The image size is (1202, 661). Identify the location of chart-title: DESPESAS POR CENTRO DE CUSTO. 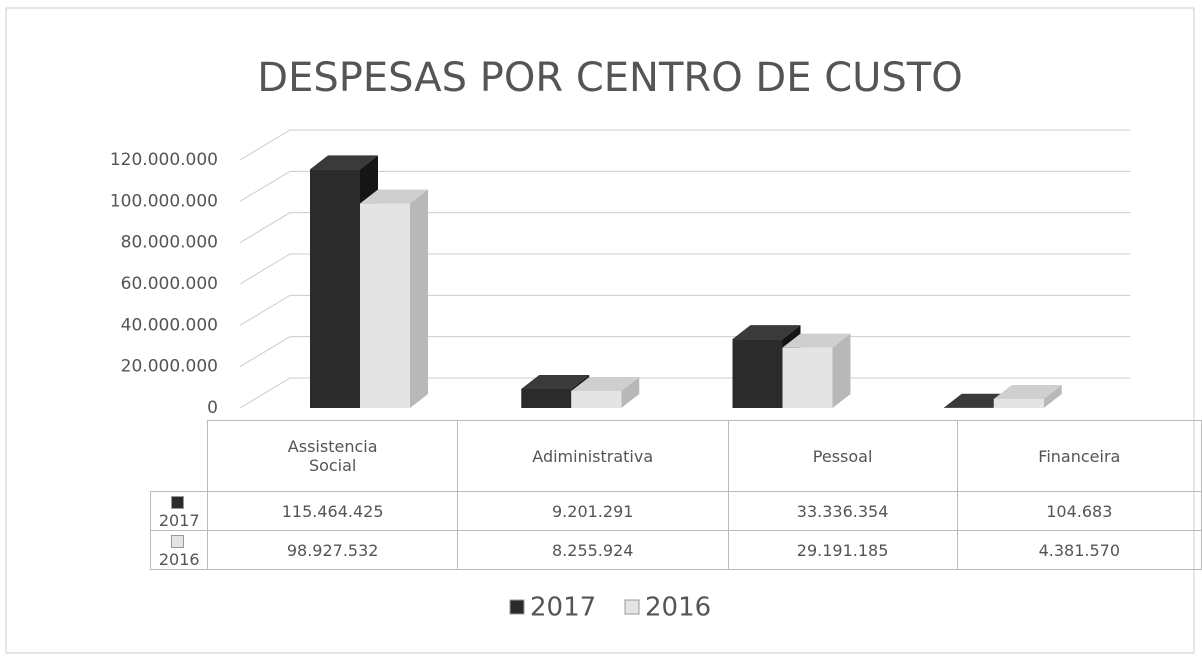
(609, 78).